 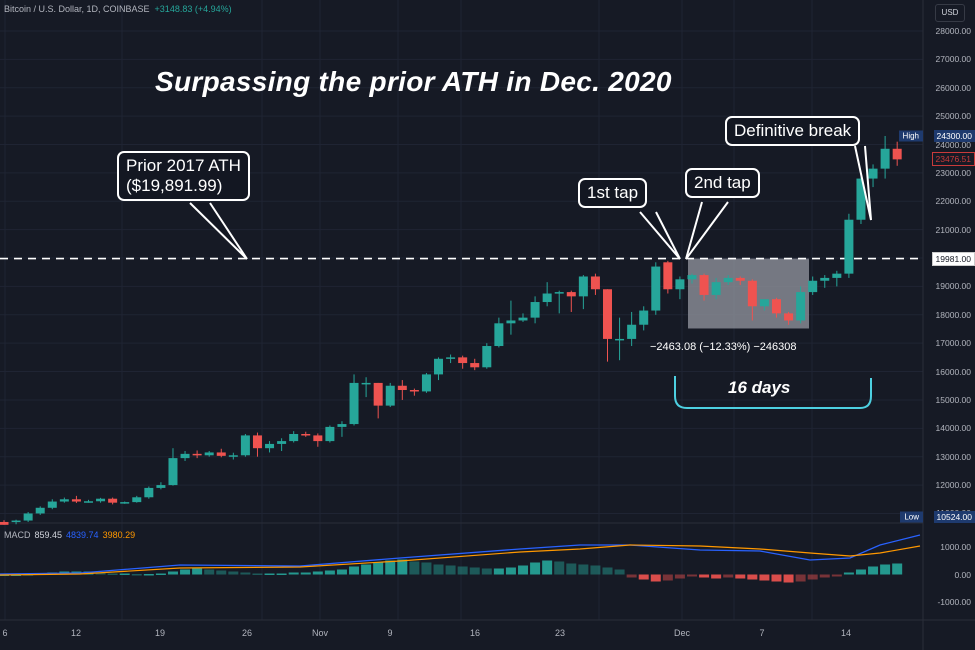 I want to click on price-tick: 18000.00, so click(x=953, y=314).